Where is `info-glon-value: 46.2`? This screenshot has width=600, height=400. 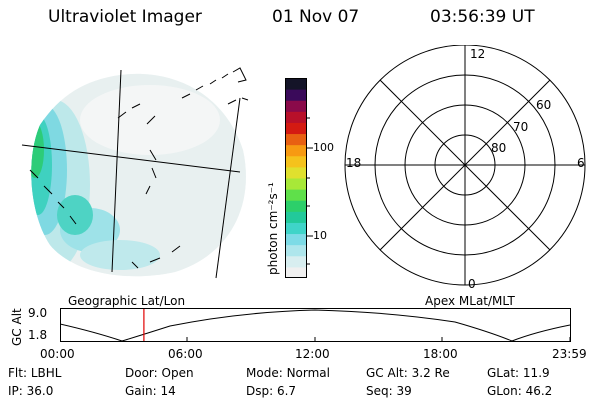 info-glon-value: 46.2 is located at coordinates (539, 391).